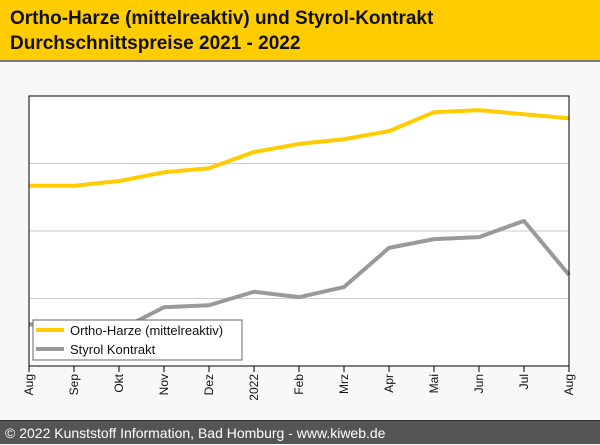  What do you see at coordinates (434, 383) in the screenshot?
I see `x-tick-label: Mai` at bounding box center [434, 383].